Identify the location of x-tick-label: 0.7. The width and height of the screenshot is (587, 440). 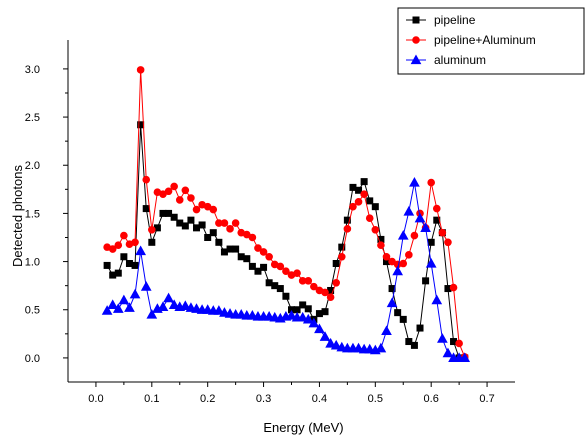
(486, 399).